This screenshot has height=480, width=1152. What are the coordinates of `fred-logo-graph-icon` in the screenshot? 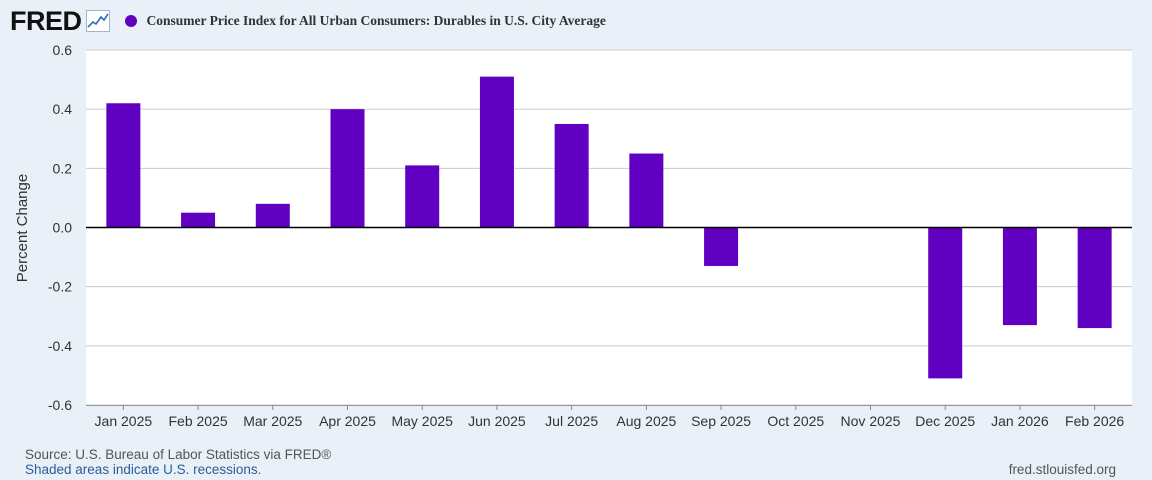 It's located at (97, 21).